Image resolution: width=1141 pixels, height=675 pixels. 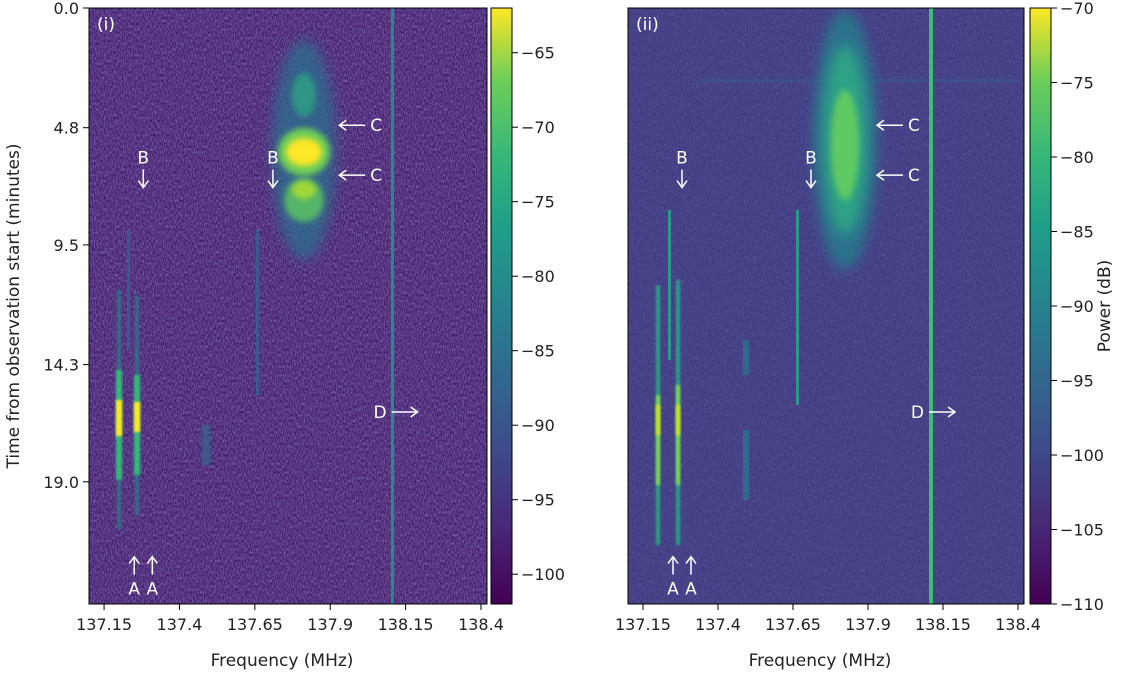 I want to click on colorbar-label-ii: Power (dB), so click(x=1105, y=306).